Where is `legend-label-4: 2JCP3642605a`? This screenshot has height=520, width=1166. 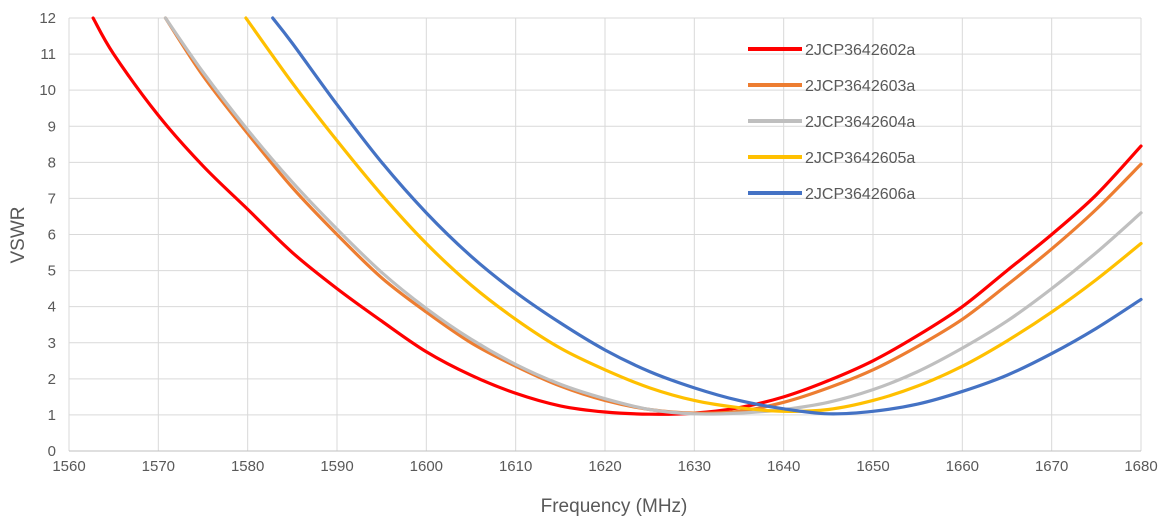 legend-label-4: 2JCP3642605a is located at coordinates (860, 158).